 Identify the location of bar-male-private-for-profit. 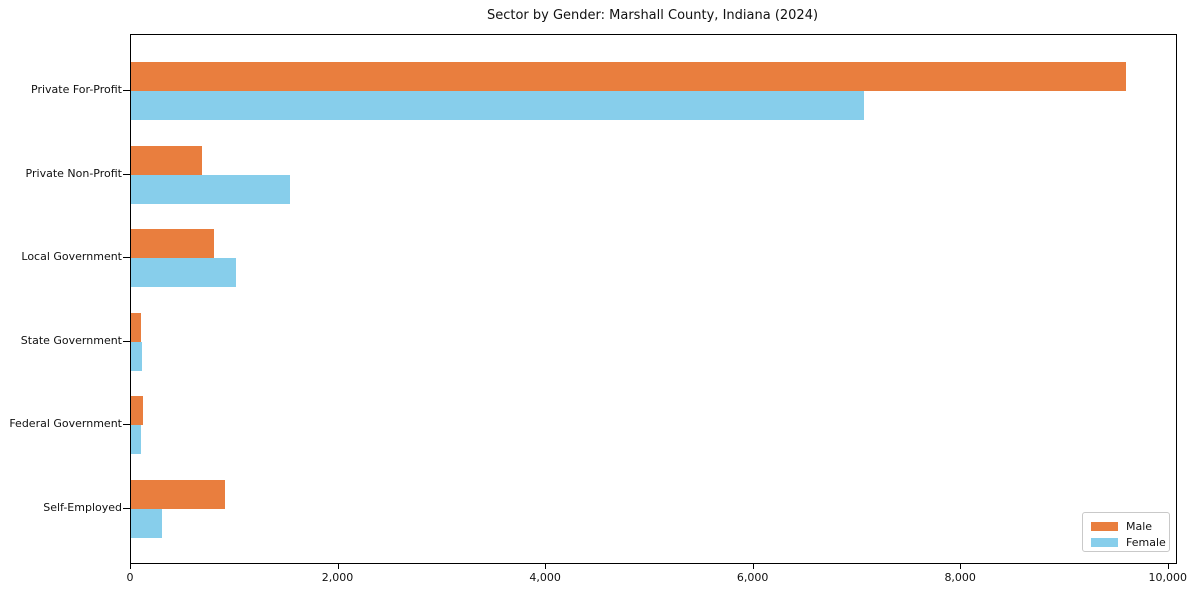
(629, 76).